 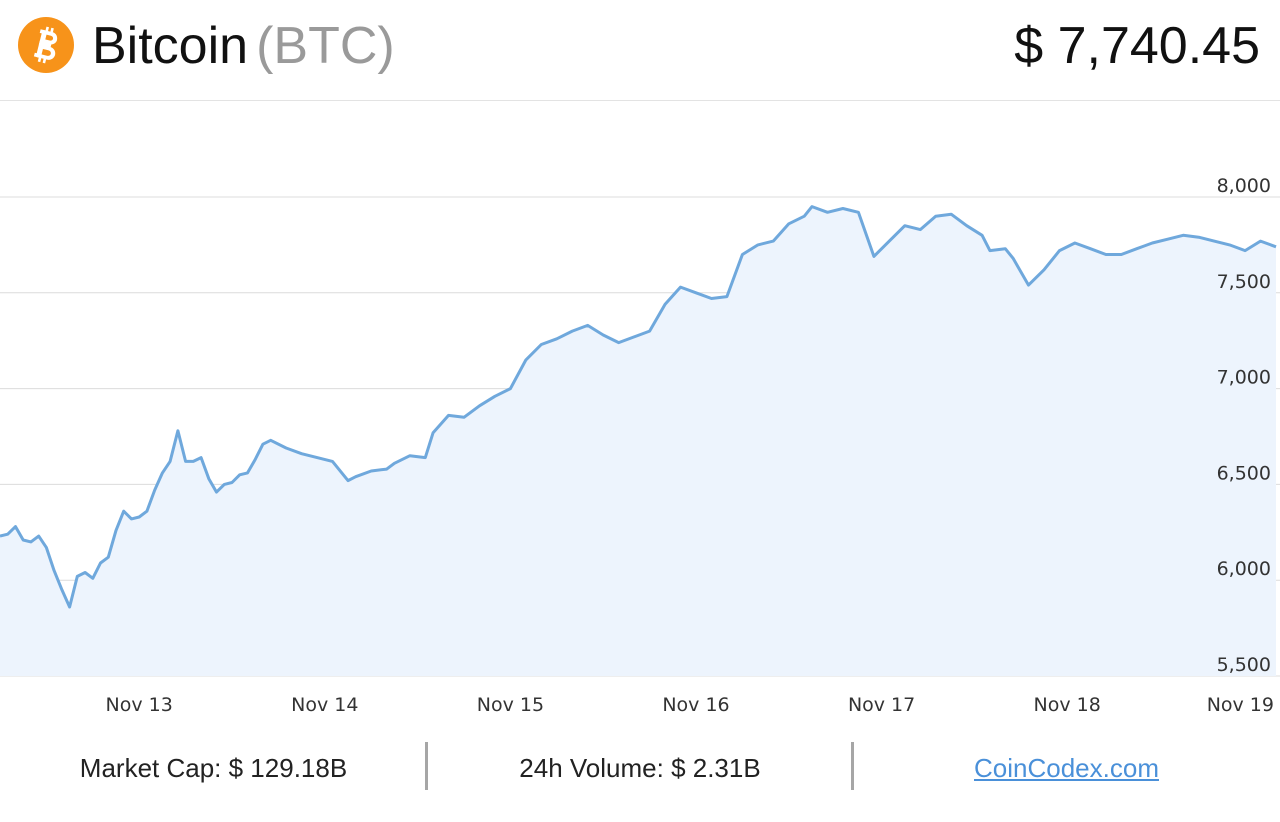 I want to click on x-tick-label: Nov 14, so click(x=324, y=705).